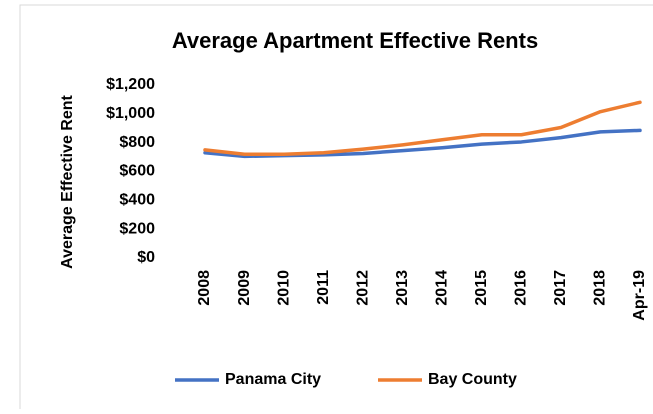 The image size is (653, 414). I want to click on legend-label: Panama City, so click(273, 379).